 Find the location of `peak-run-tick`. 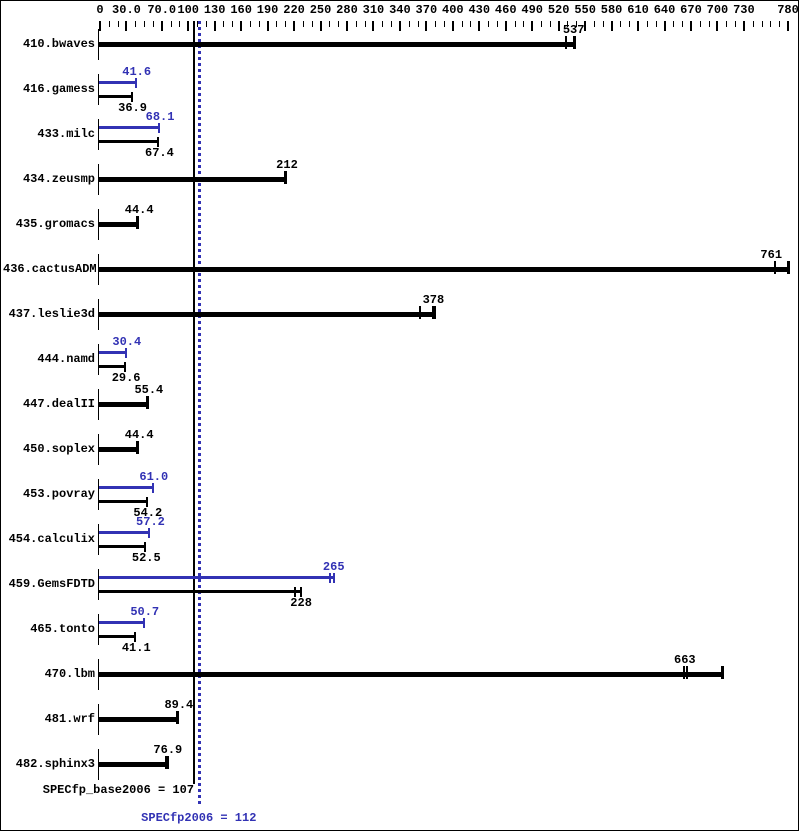

peak-run-tick is located at coordinates (330, 578).